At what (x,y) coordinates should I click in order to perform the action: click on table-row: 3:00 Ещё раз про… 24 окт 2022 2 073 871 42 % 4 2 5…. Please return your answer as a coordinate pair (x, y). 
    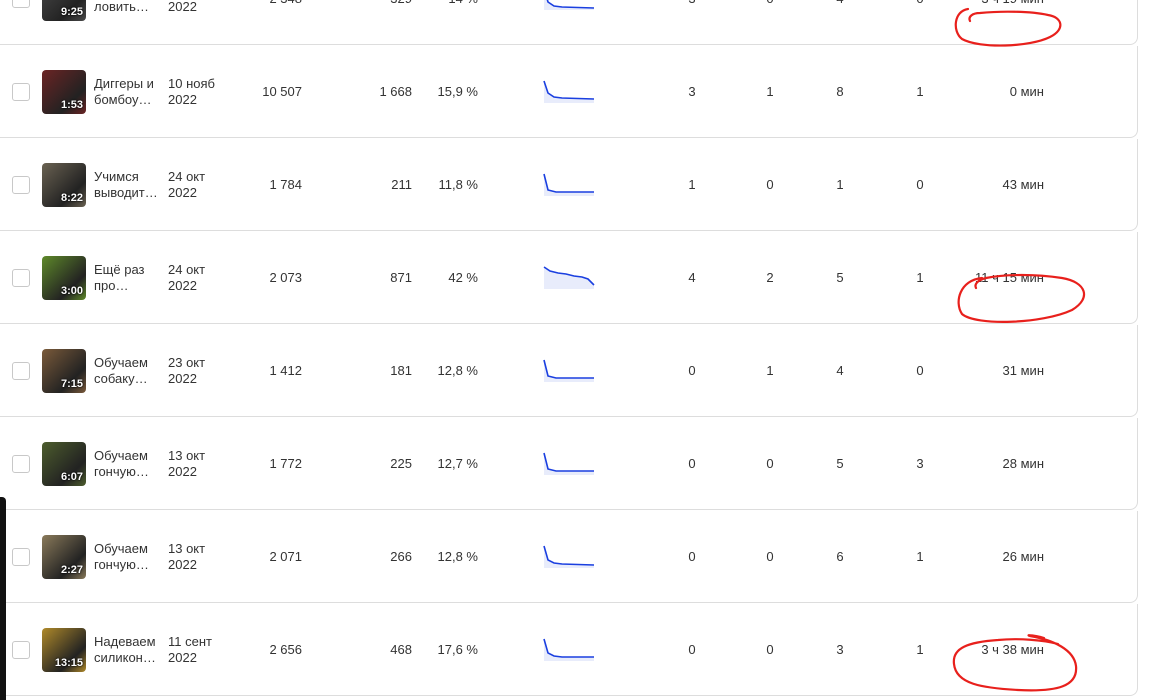
    Looking at the image, I should click on (569, 278).